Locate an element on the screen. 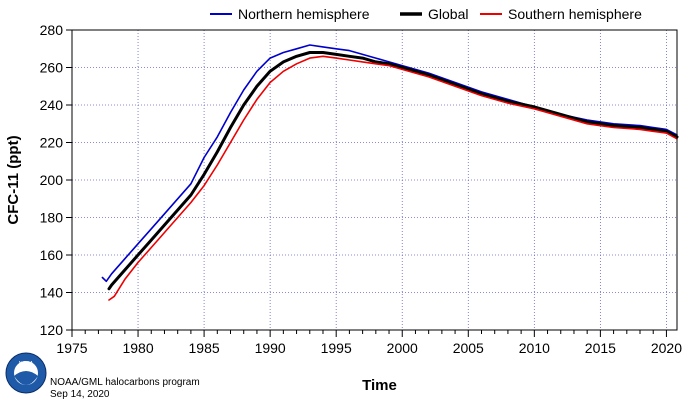  legend-label-global: Global is located at coordinates (448, 14).